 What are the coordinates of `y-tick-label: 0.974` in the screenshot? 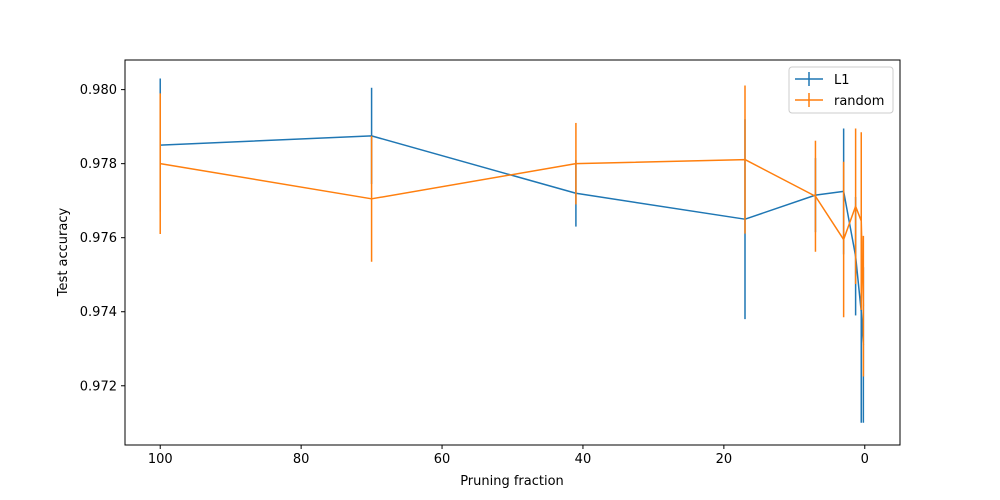 It's located at (98, 312).